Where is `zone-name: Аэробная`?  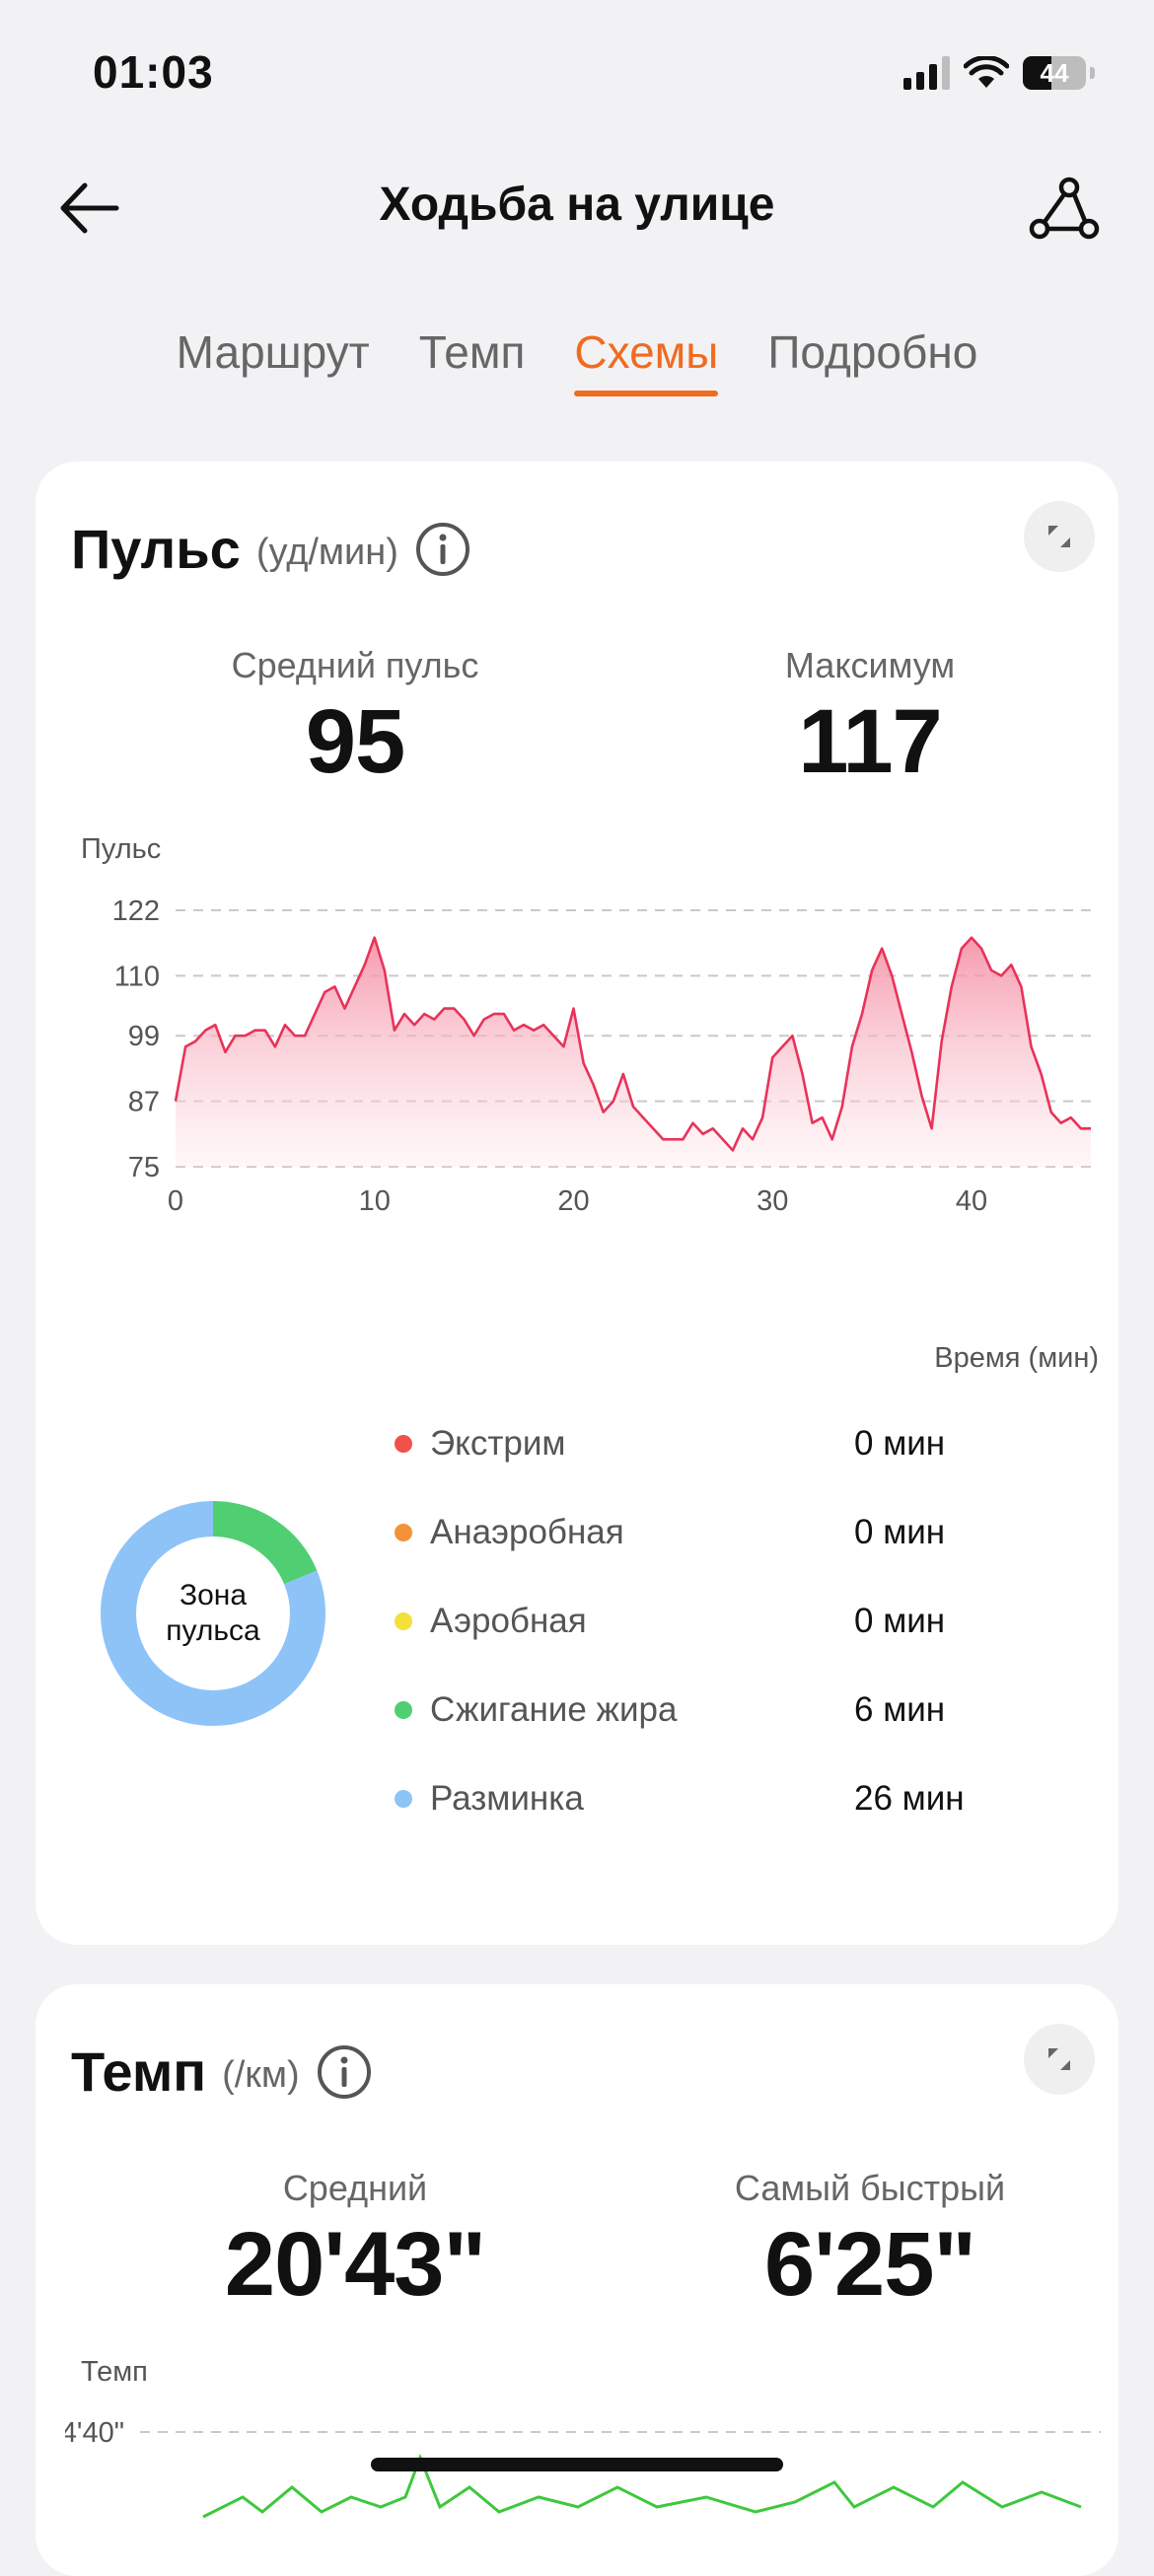
zone-name: Аэробная is located at coordinates (509, 1621).